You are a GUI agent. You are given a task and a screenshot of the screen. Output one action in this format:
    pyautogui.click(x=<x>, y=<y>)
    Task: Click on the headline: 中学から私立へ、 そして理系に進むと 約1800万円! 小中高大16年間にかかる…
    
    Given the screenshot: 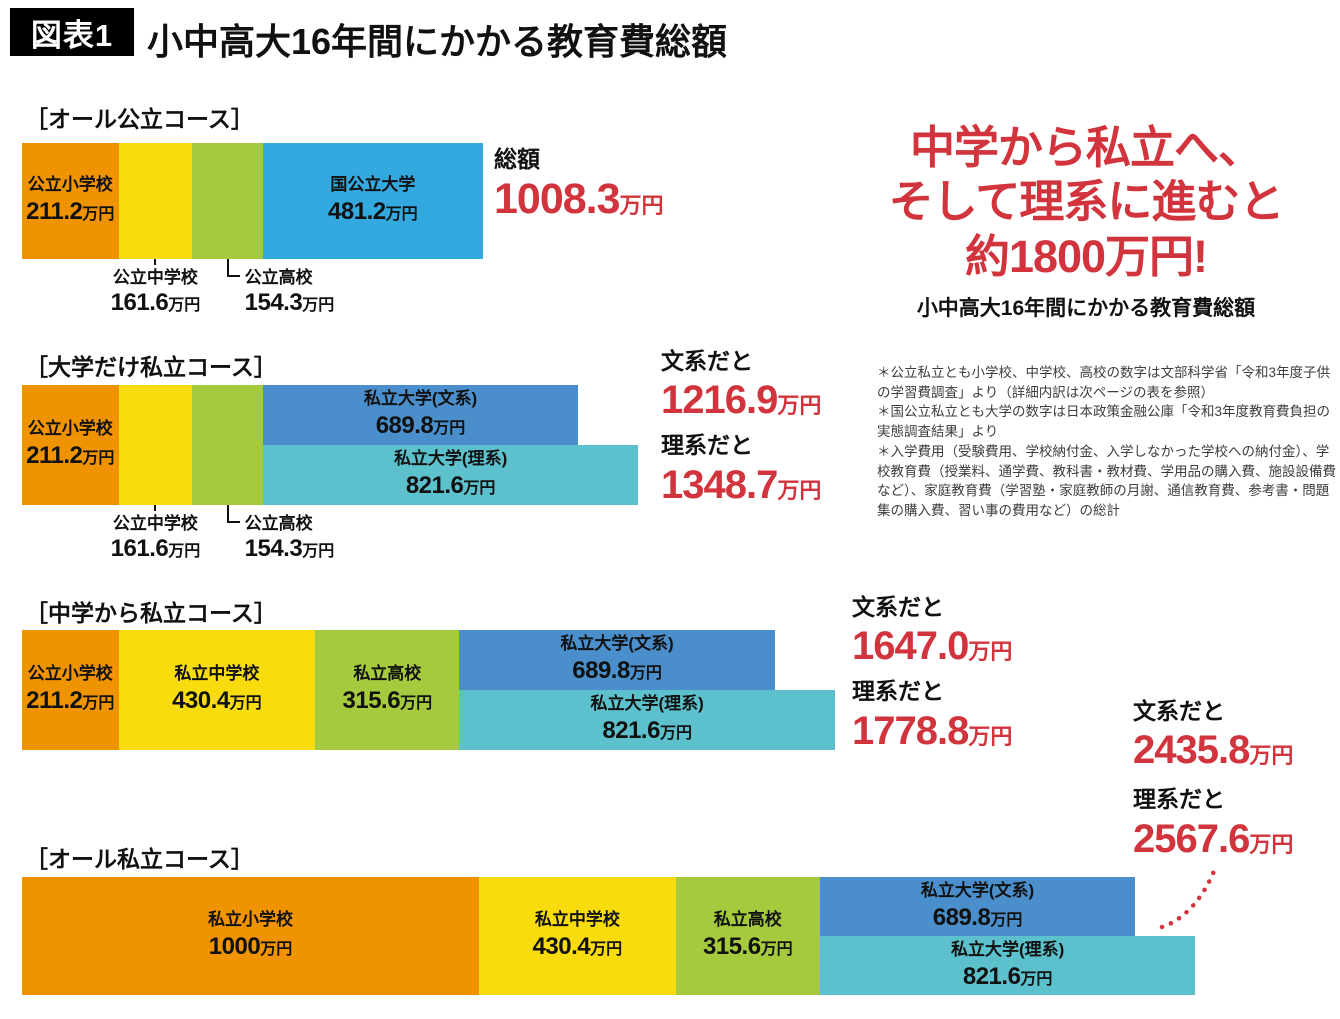 What is the action you would take?
    pyautogui.click(x=1086, y=221)
    